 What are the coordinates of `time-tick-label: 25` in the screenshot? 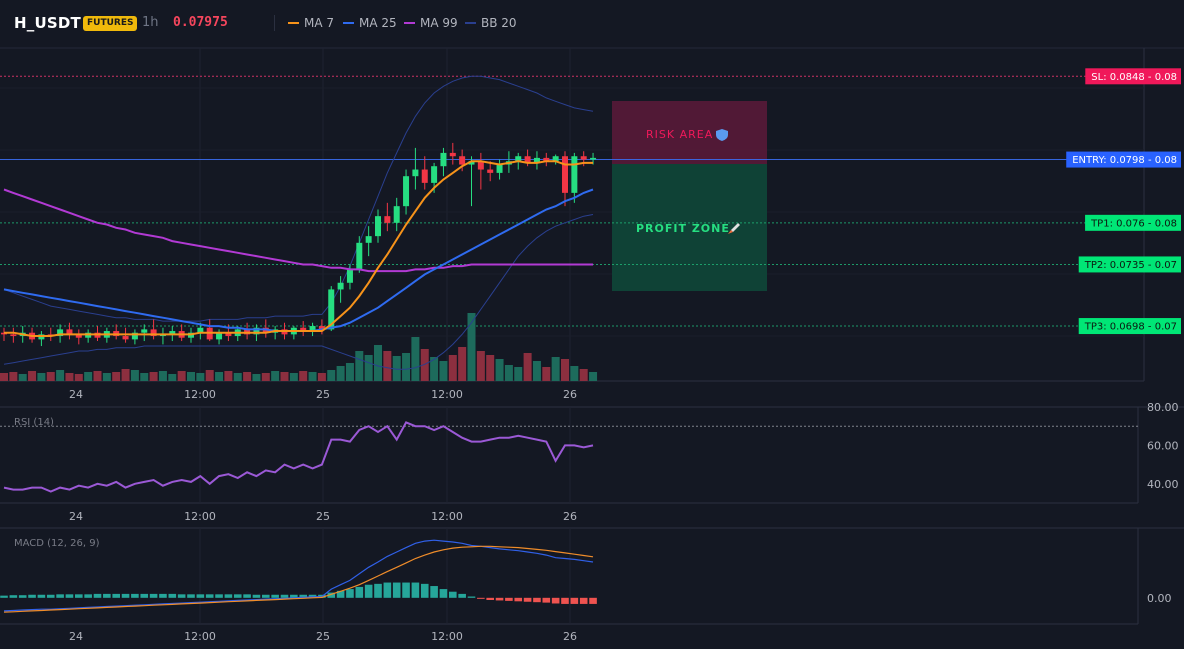 It's located at (323, 636).